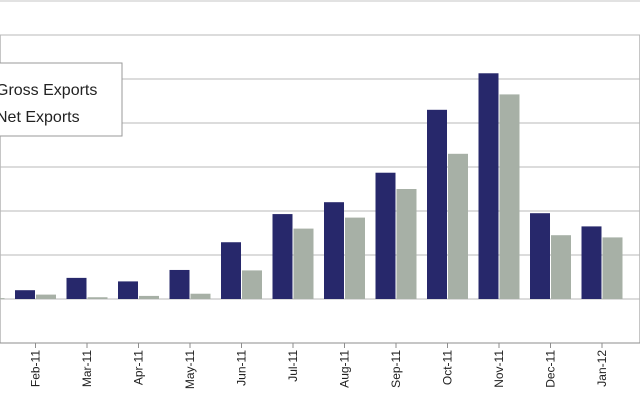 Image resolution: width=640 pixels, height=420 pixels. I want to click on x-tick-label-jan-12: Jan-12, so click(602, 368).